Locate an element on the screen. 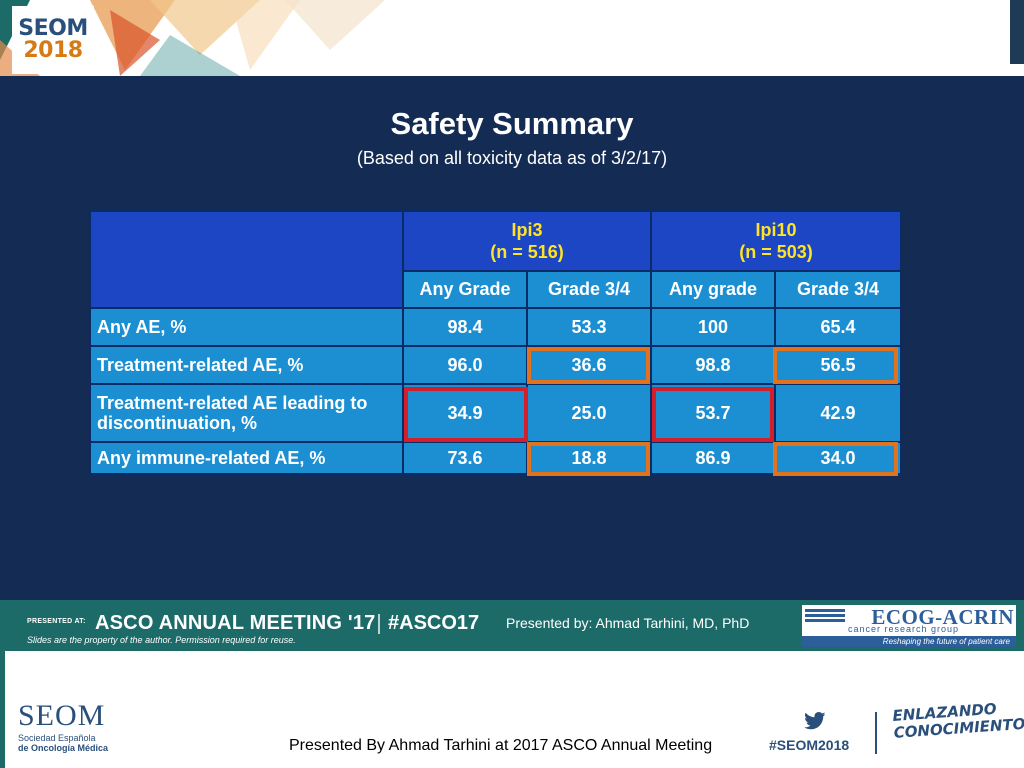 Image resolution: width=1024 pixels, height=768 pixels. header-edge-bar is located at coordinates (1017, 32).